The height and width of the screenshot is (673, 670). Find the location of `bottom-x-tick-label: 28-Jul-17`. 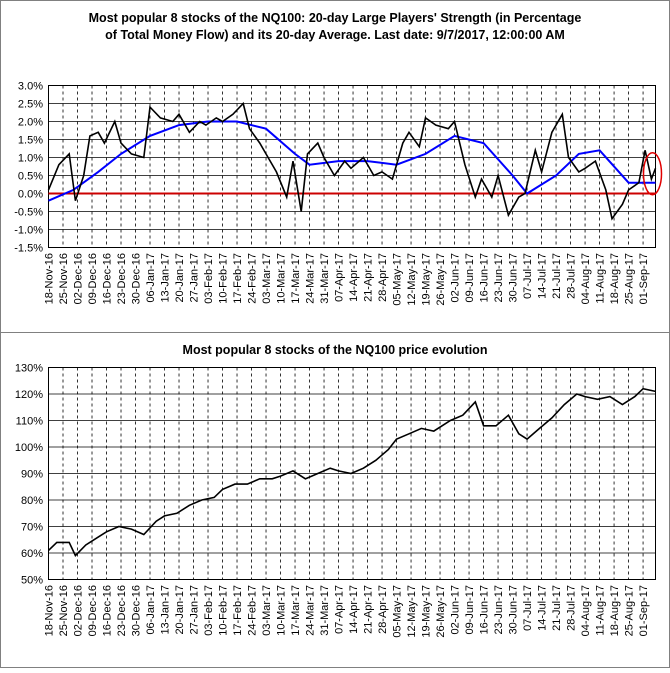

bottom-x-tick-label: 28-Jul-17 is located at coordinates (572, 608).